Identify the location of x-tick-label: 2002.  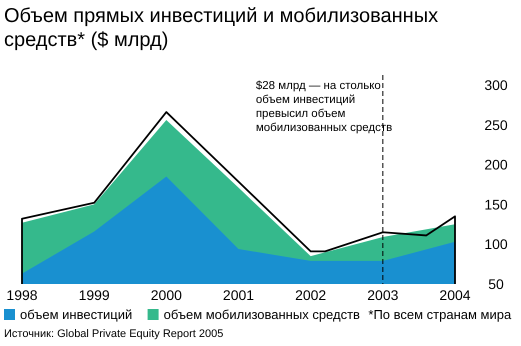
(310, 295).